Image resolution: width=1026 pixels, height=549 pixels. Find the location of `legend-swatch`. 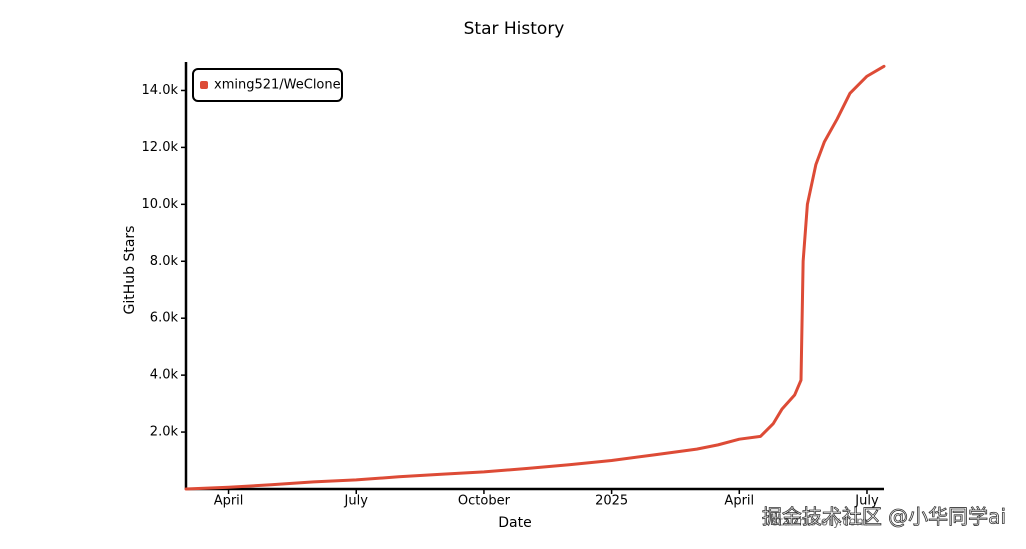

legend-swatch is located at coordinates (204, 85).